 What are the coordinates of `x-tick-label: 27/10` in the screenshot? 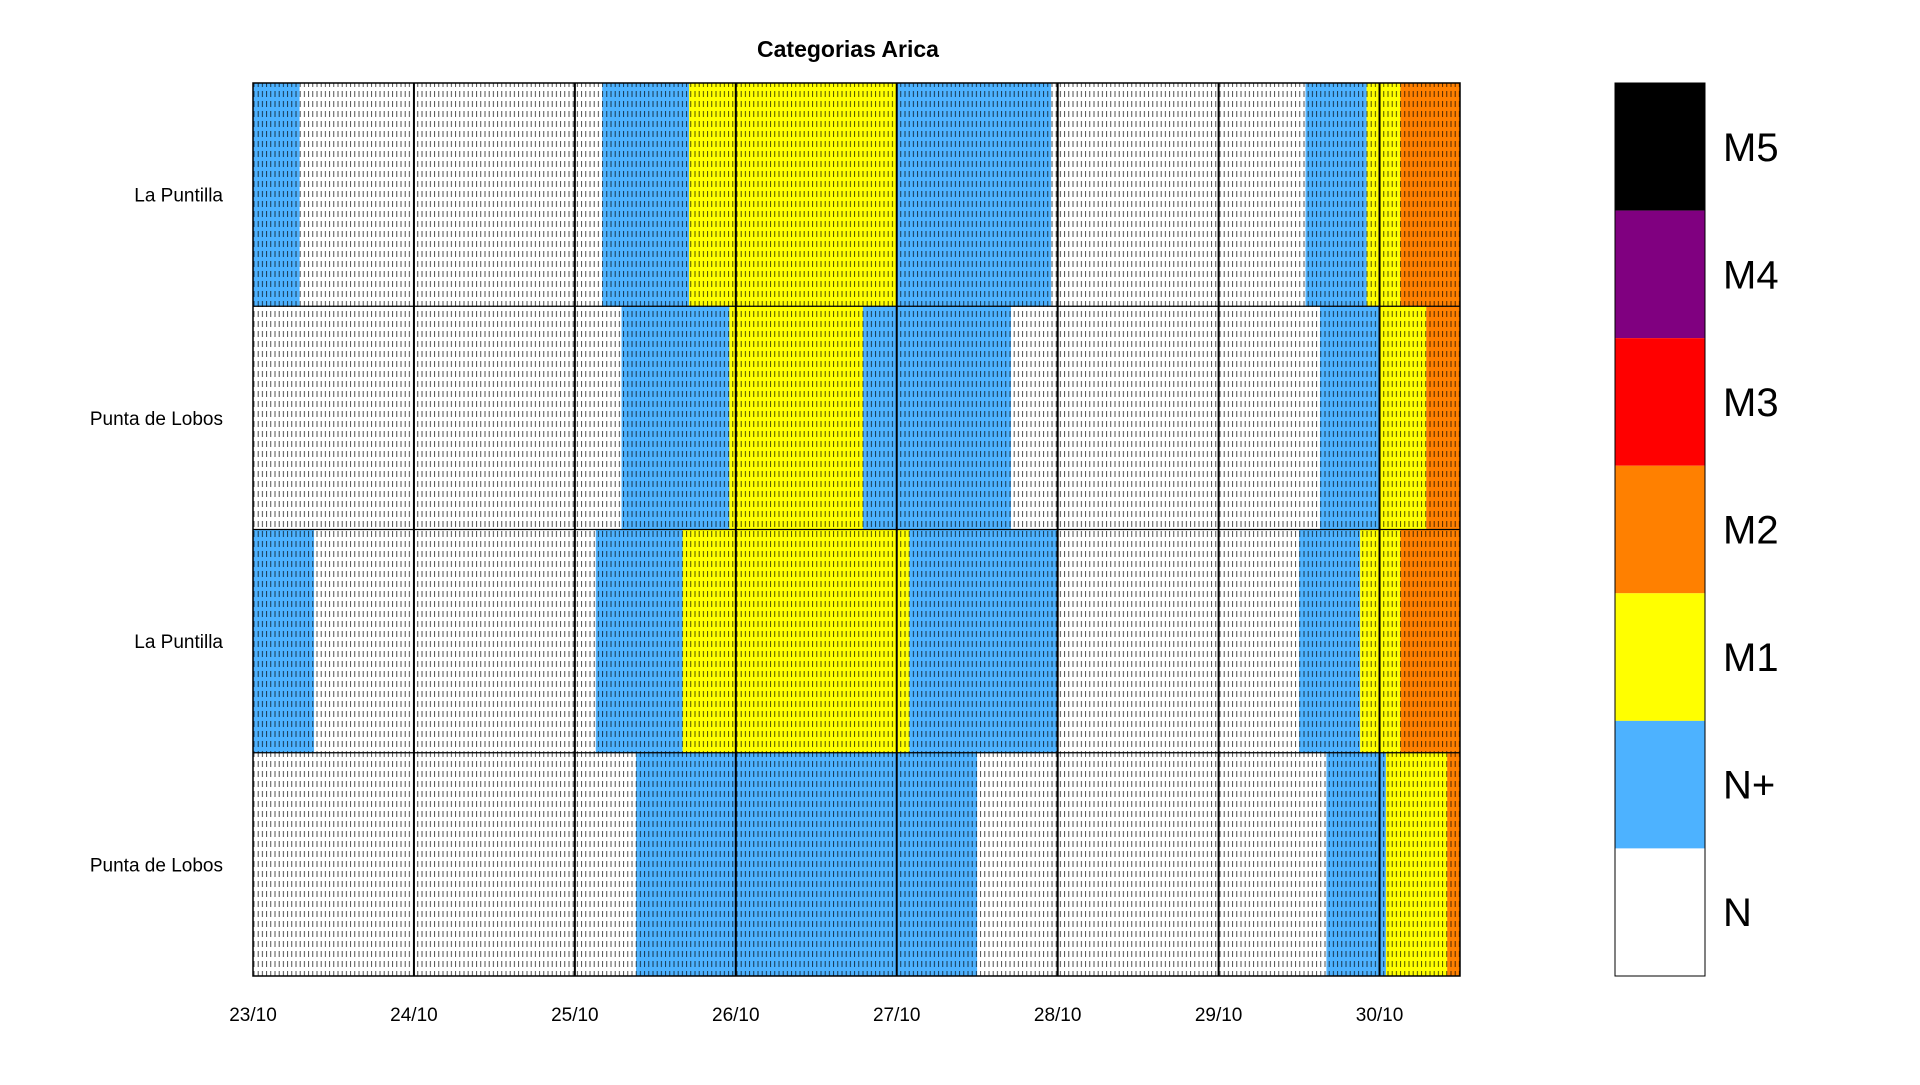 It's located at (897, 1015).